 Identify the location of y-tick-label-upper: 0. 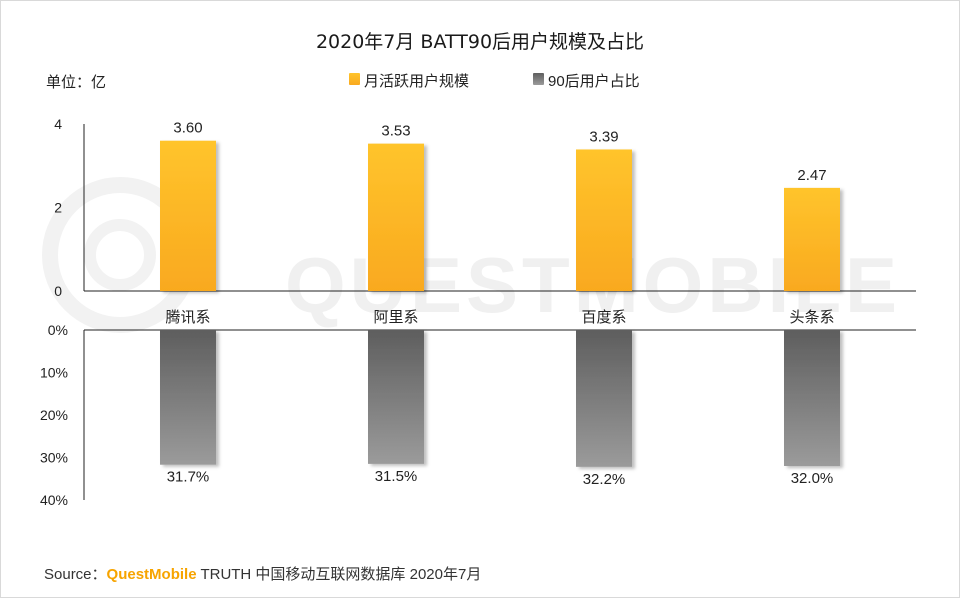
(58, 291).